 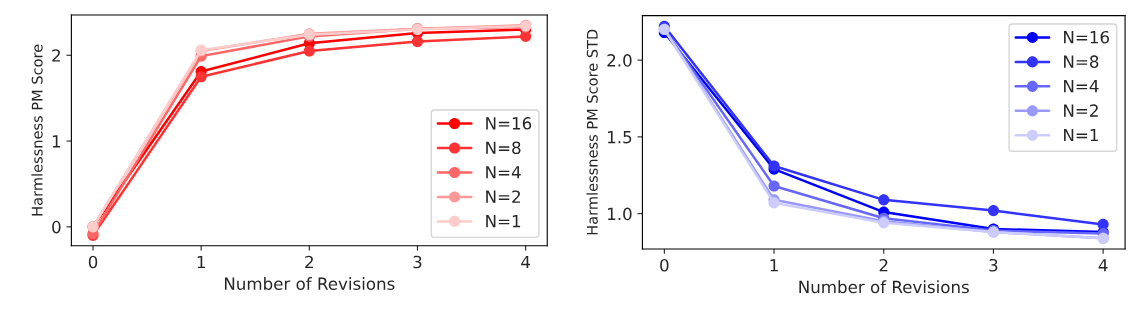 I want to click on y-tick-label: 2, so click(x=56, y=55).